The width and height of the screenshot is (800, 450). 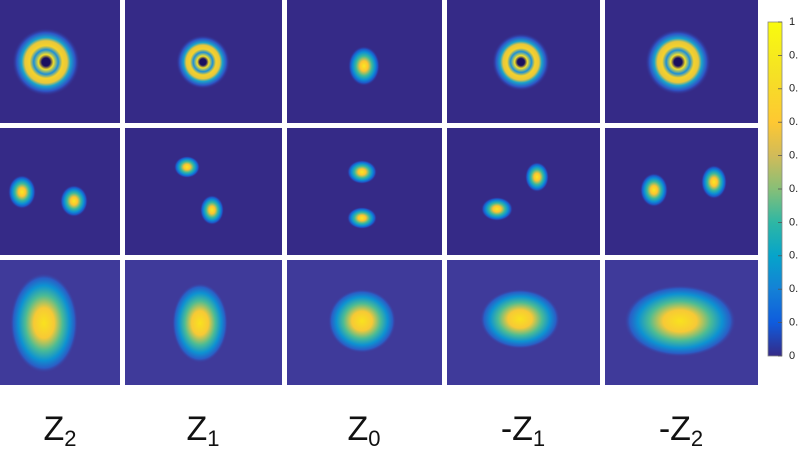 I want to click on column-label: -Z2, so click(x=681, y=430).